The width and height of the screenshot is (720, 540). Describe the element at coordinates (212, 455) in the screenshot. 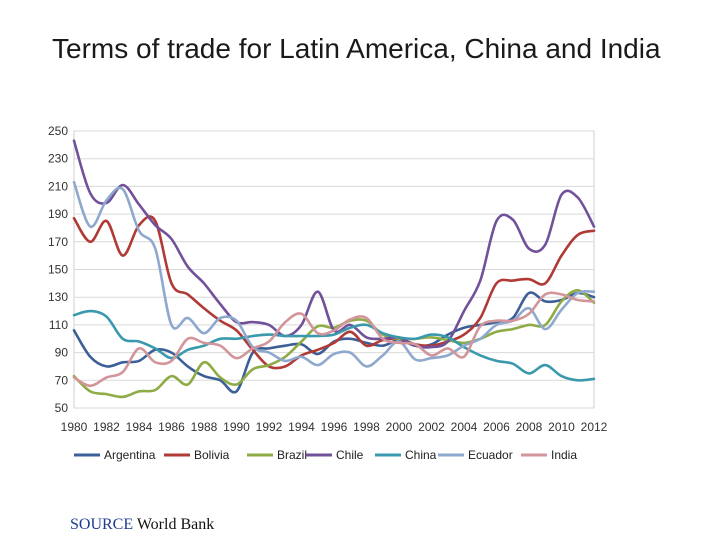

I see `legend-label-bolivia: Bolivia` at that location.